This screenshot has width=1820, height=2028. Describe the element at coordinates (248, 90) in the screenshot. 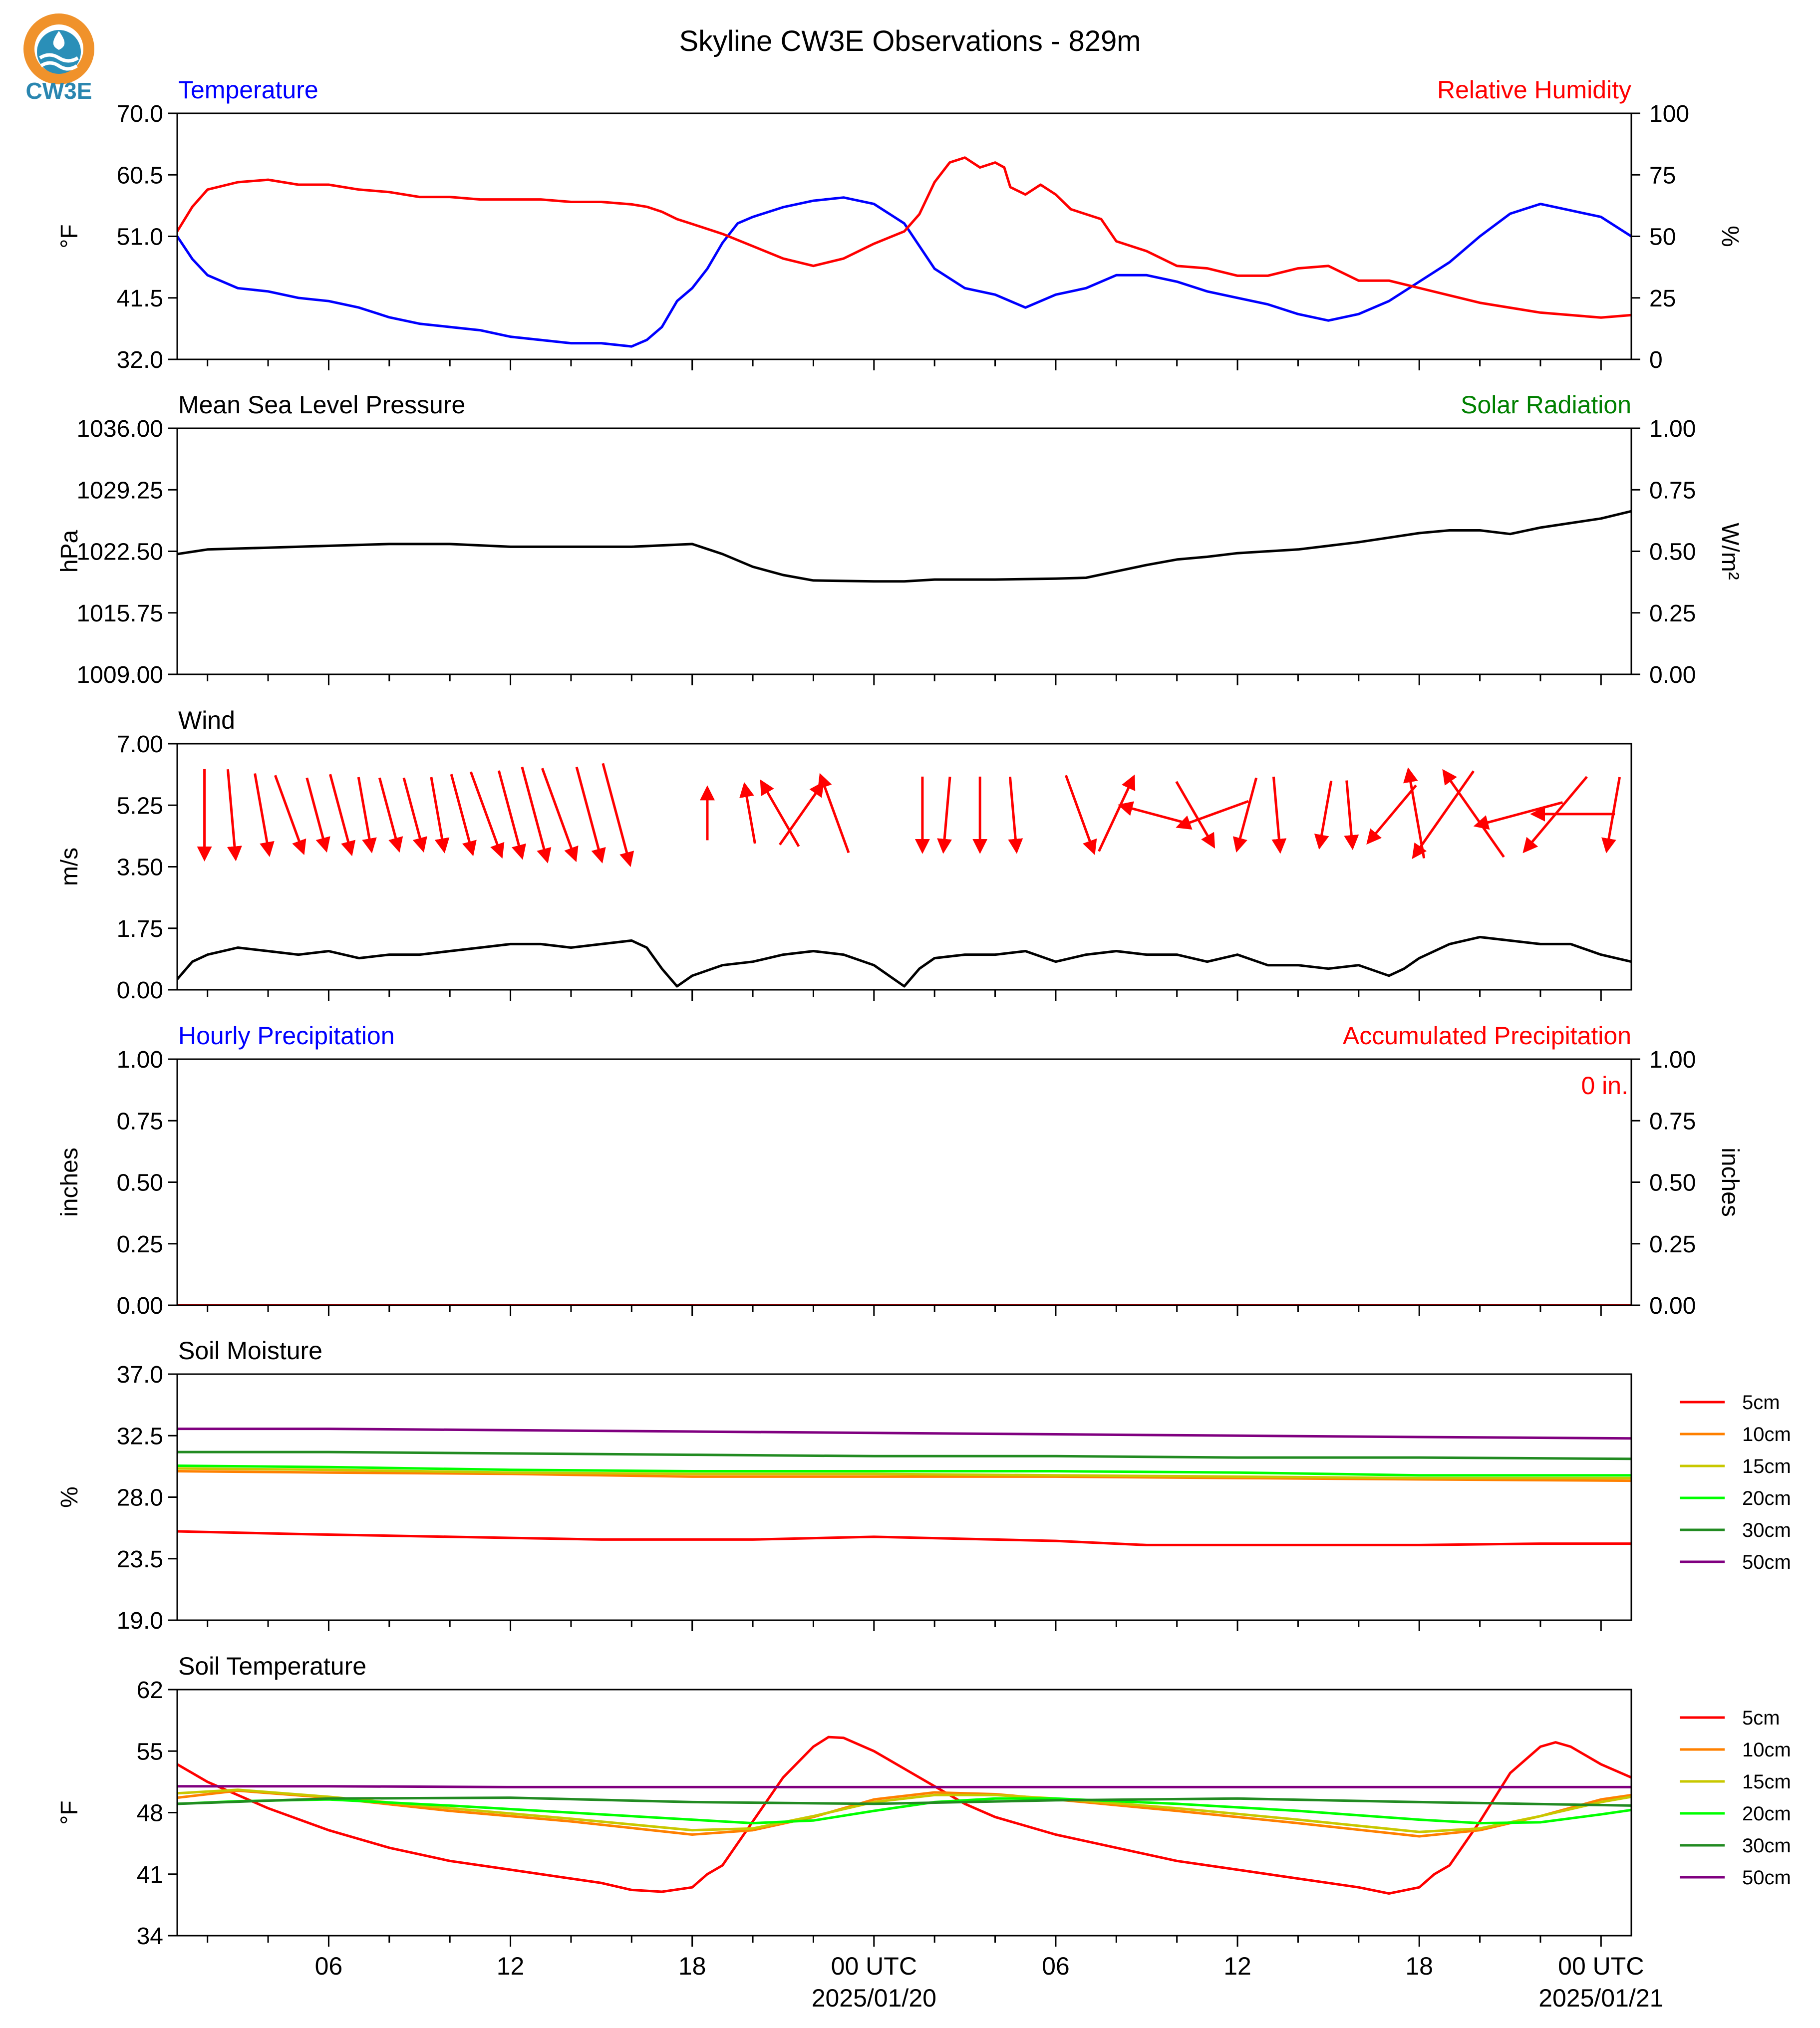

I see `panel-title: Temperature` at that location.